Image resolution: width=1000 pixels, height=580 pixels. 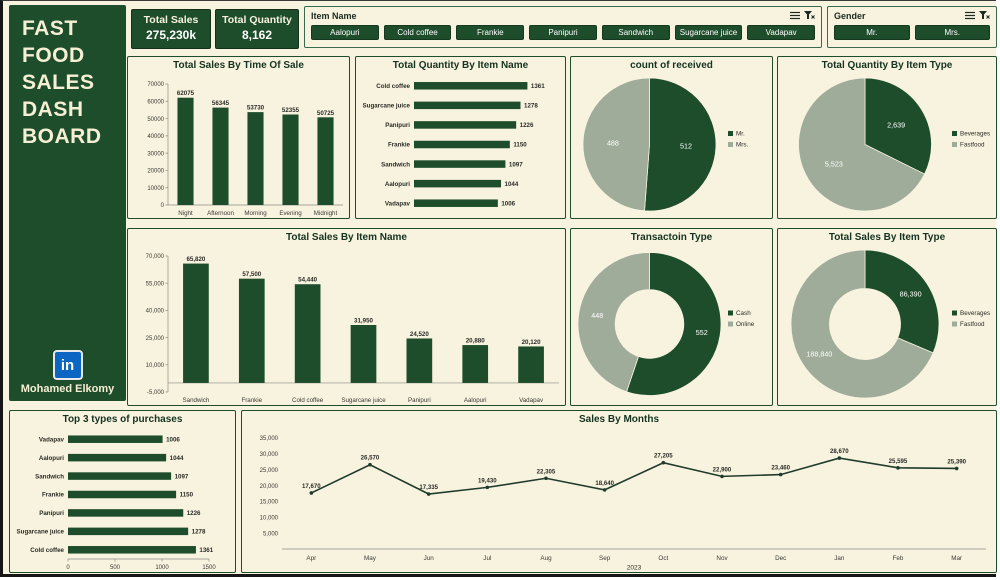 I want to click on svg-text: 17,670, so click(x=311, y=486).